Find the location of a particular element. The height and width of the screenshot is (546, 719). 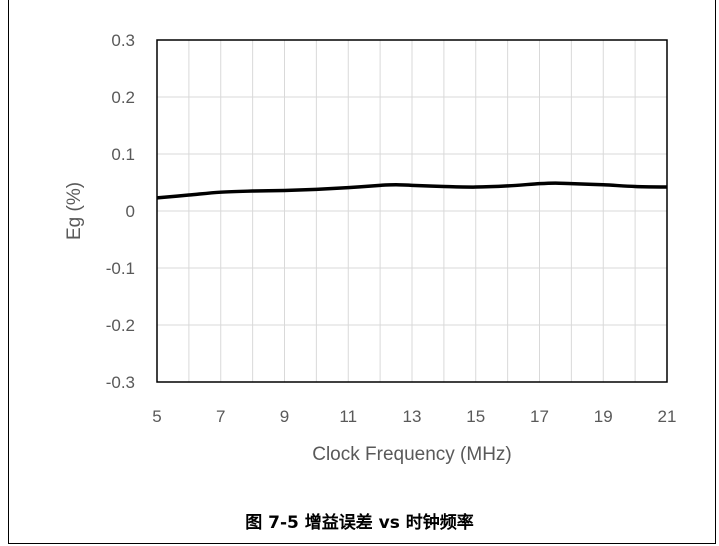

y-tick-label: -0.2 is located at coordinates (120, 325).